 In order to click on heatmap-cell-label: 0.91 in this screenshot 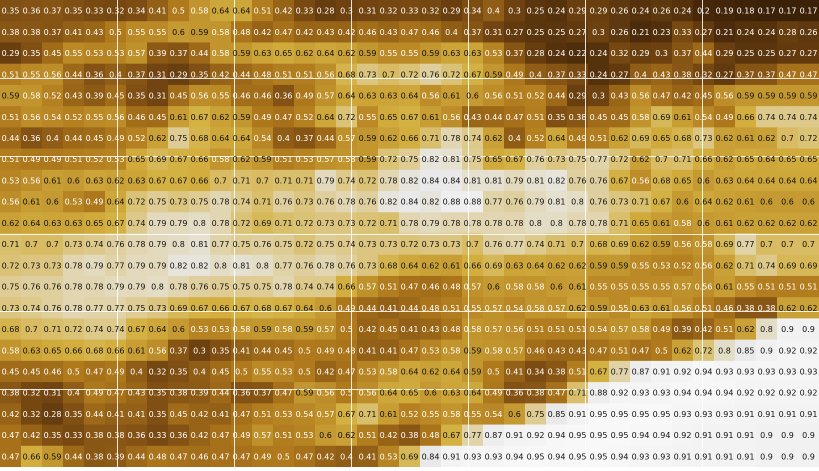, I will do `click(788, 414)`.